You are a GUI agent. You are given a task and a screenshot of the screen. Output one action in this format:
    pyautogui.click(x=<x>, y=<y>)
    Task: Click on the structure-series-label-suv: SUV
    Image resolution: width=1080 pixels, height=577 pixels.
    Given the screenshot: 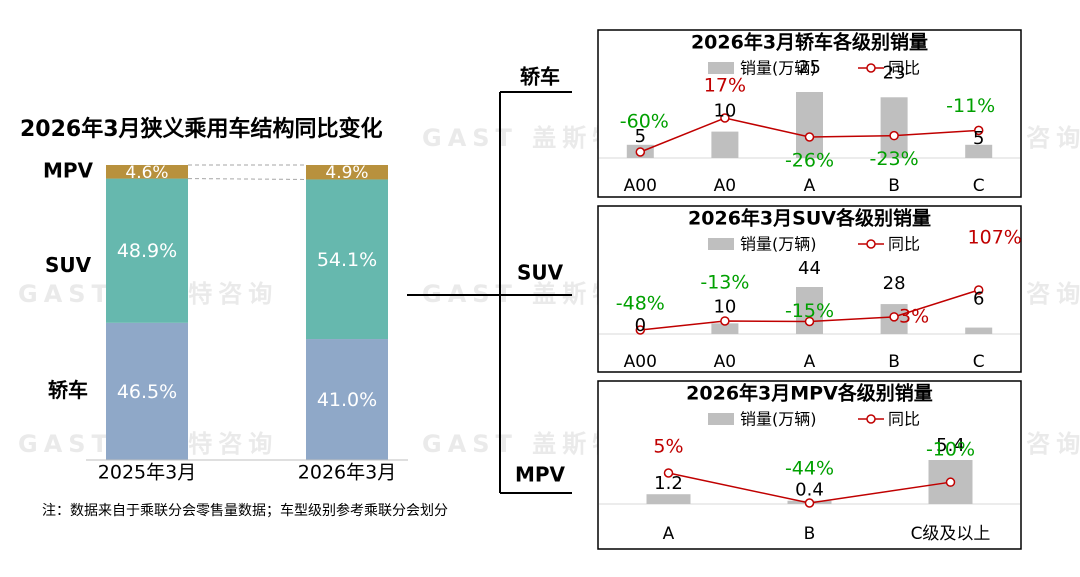 What is the action you would take?
    pyautogui.click(x=68, y=265)
    